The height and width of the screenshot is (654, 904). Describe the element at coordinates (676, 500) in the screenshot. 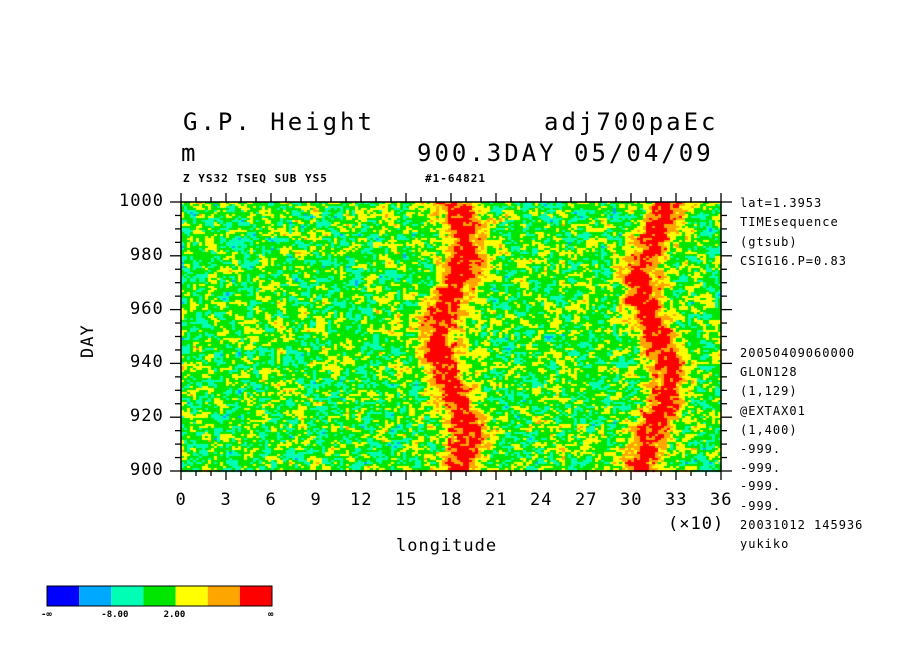

I see `x-tick-label: 33` at that location.